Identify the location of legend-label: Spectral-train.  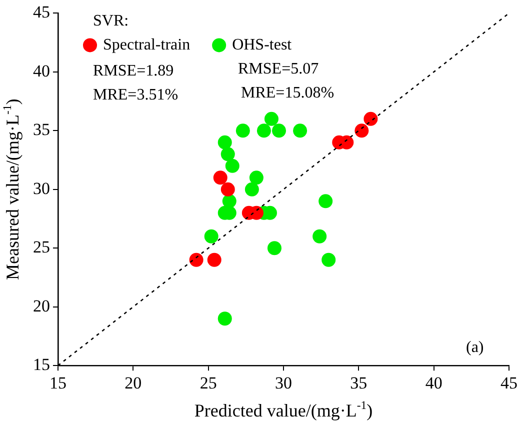
(146, 45).